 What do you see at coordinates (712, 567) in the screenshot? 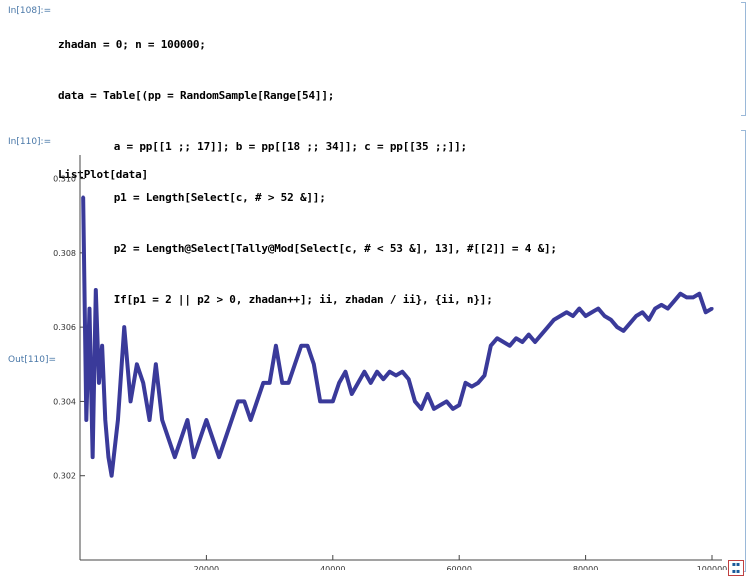
I see `x-tick-label: 100000` at bounding box center [712, 567].